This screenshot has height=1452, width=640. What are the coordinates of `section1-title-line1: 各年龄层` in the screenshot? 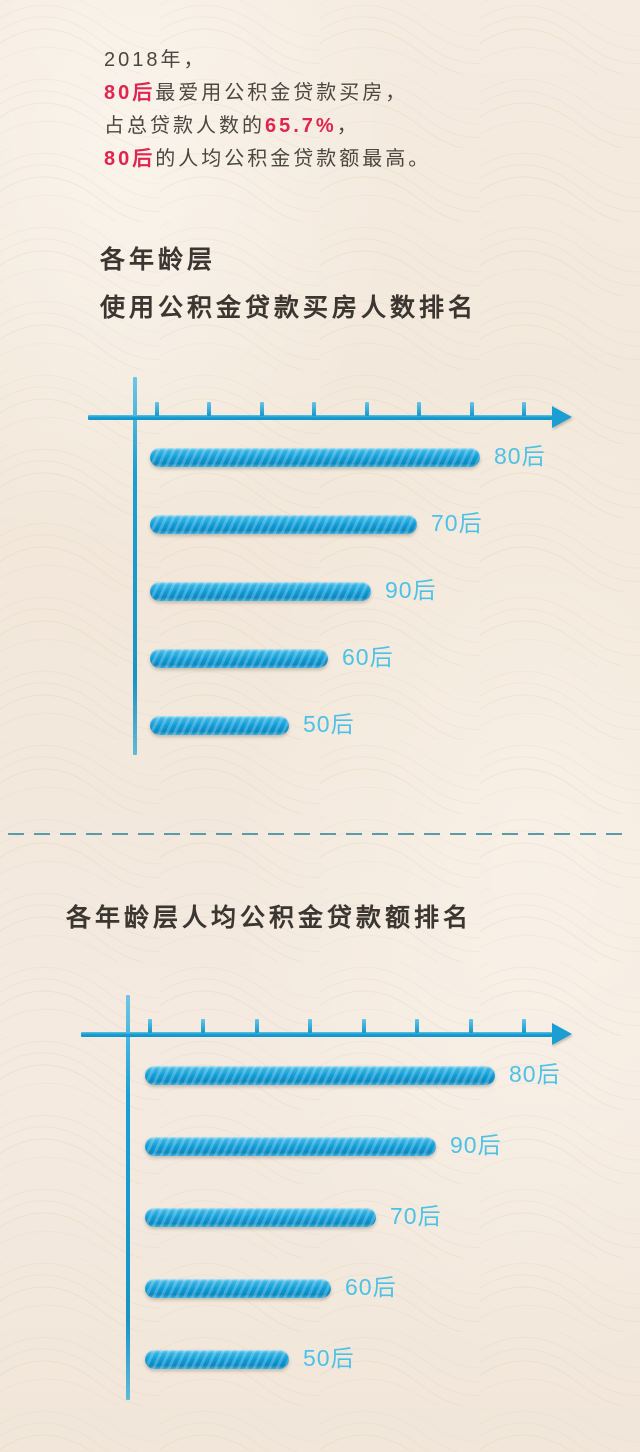 It's located at (158, 260).